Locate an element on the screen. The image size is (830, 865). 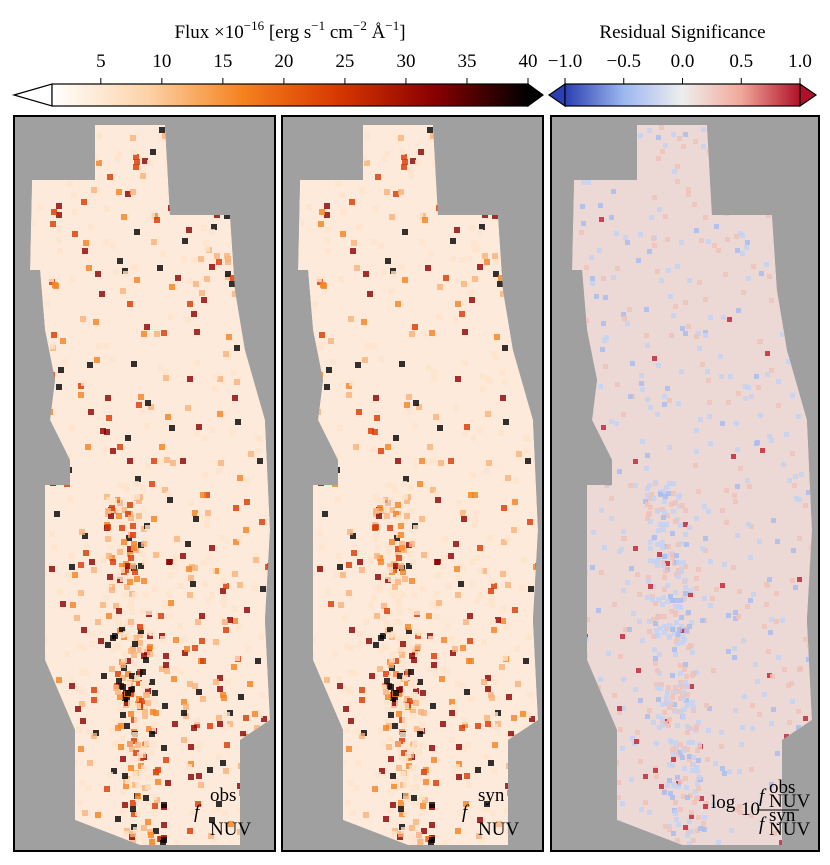
superscript: −2 is located at coordinates (360, 25).